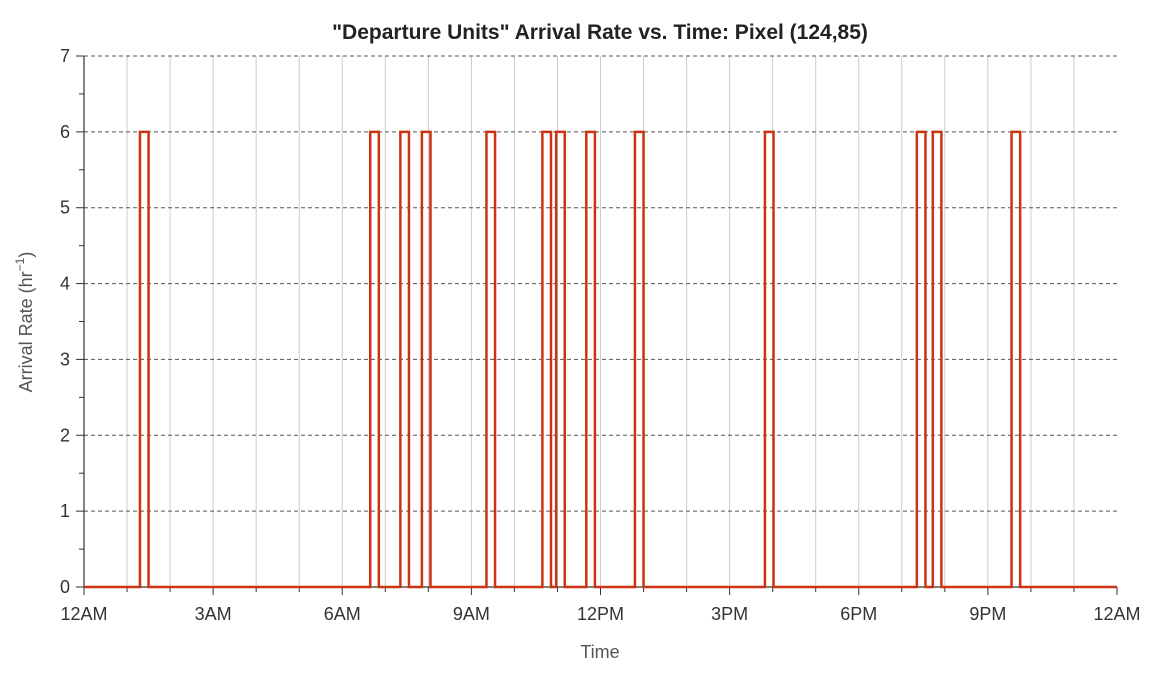 Image resolution: width=1153 pixels, height=673 pixels. I want to click on y-tick-label: 7, so click(65, 56).